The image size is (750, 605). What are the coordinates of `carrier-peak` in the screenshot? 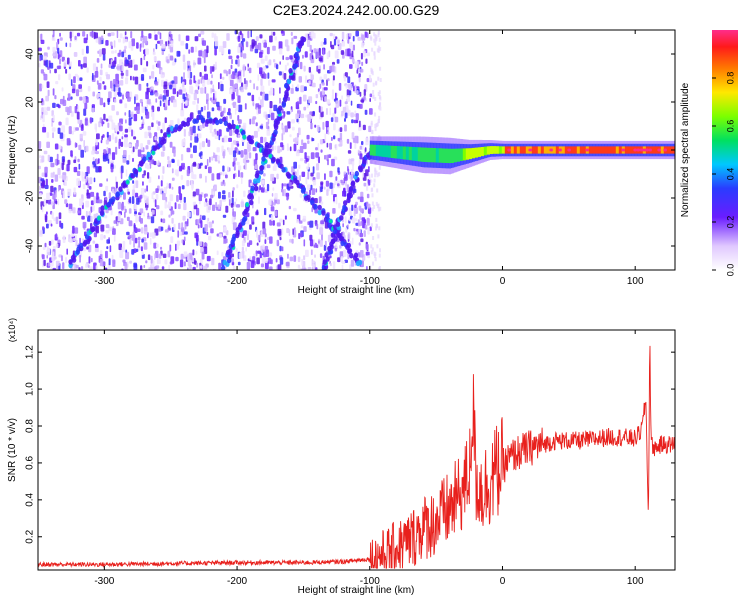 It's located at (659, 150).